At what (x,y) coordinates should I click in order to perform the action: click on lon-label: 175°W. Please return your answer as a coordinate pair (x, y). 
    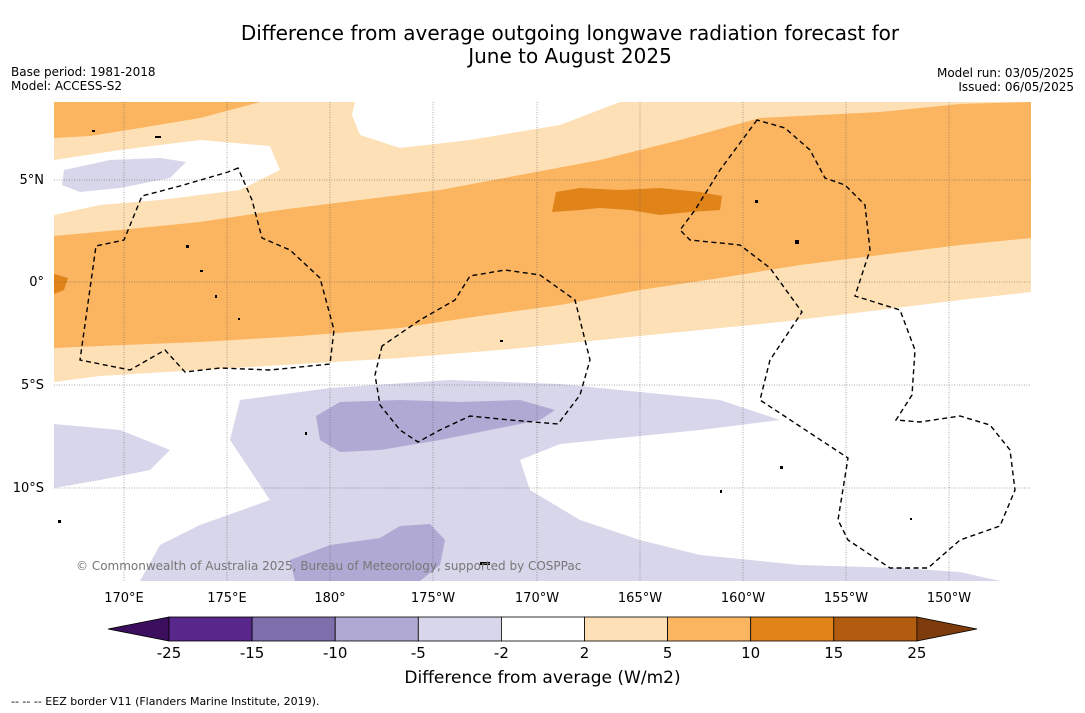
    Looking at the image, I should click on (433, 598).